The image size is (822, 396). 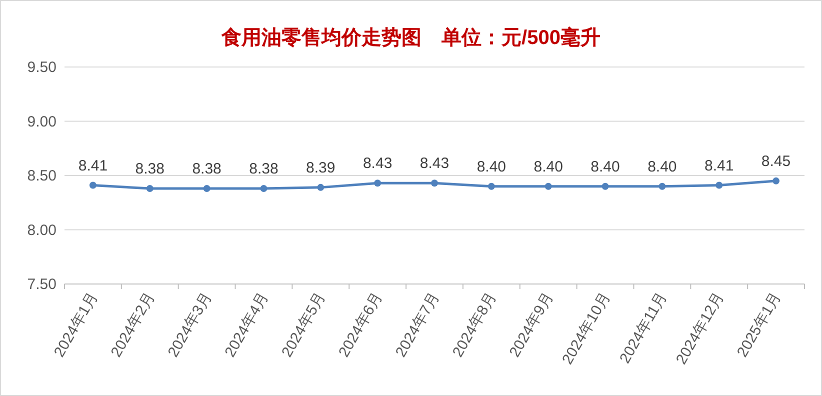 What do you see at coordinates (41, 121) in the screenshot?
I see `ytick: 9.00` at bounding box center [41, 121].